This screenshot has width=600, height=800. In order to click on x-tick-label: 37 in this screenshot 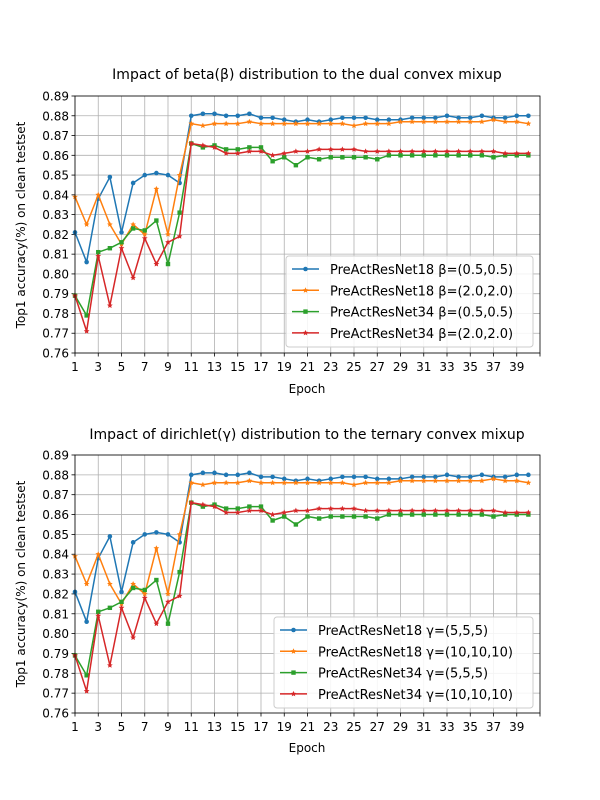, I will do `click(493, 727)`.